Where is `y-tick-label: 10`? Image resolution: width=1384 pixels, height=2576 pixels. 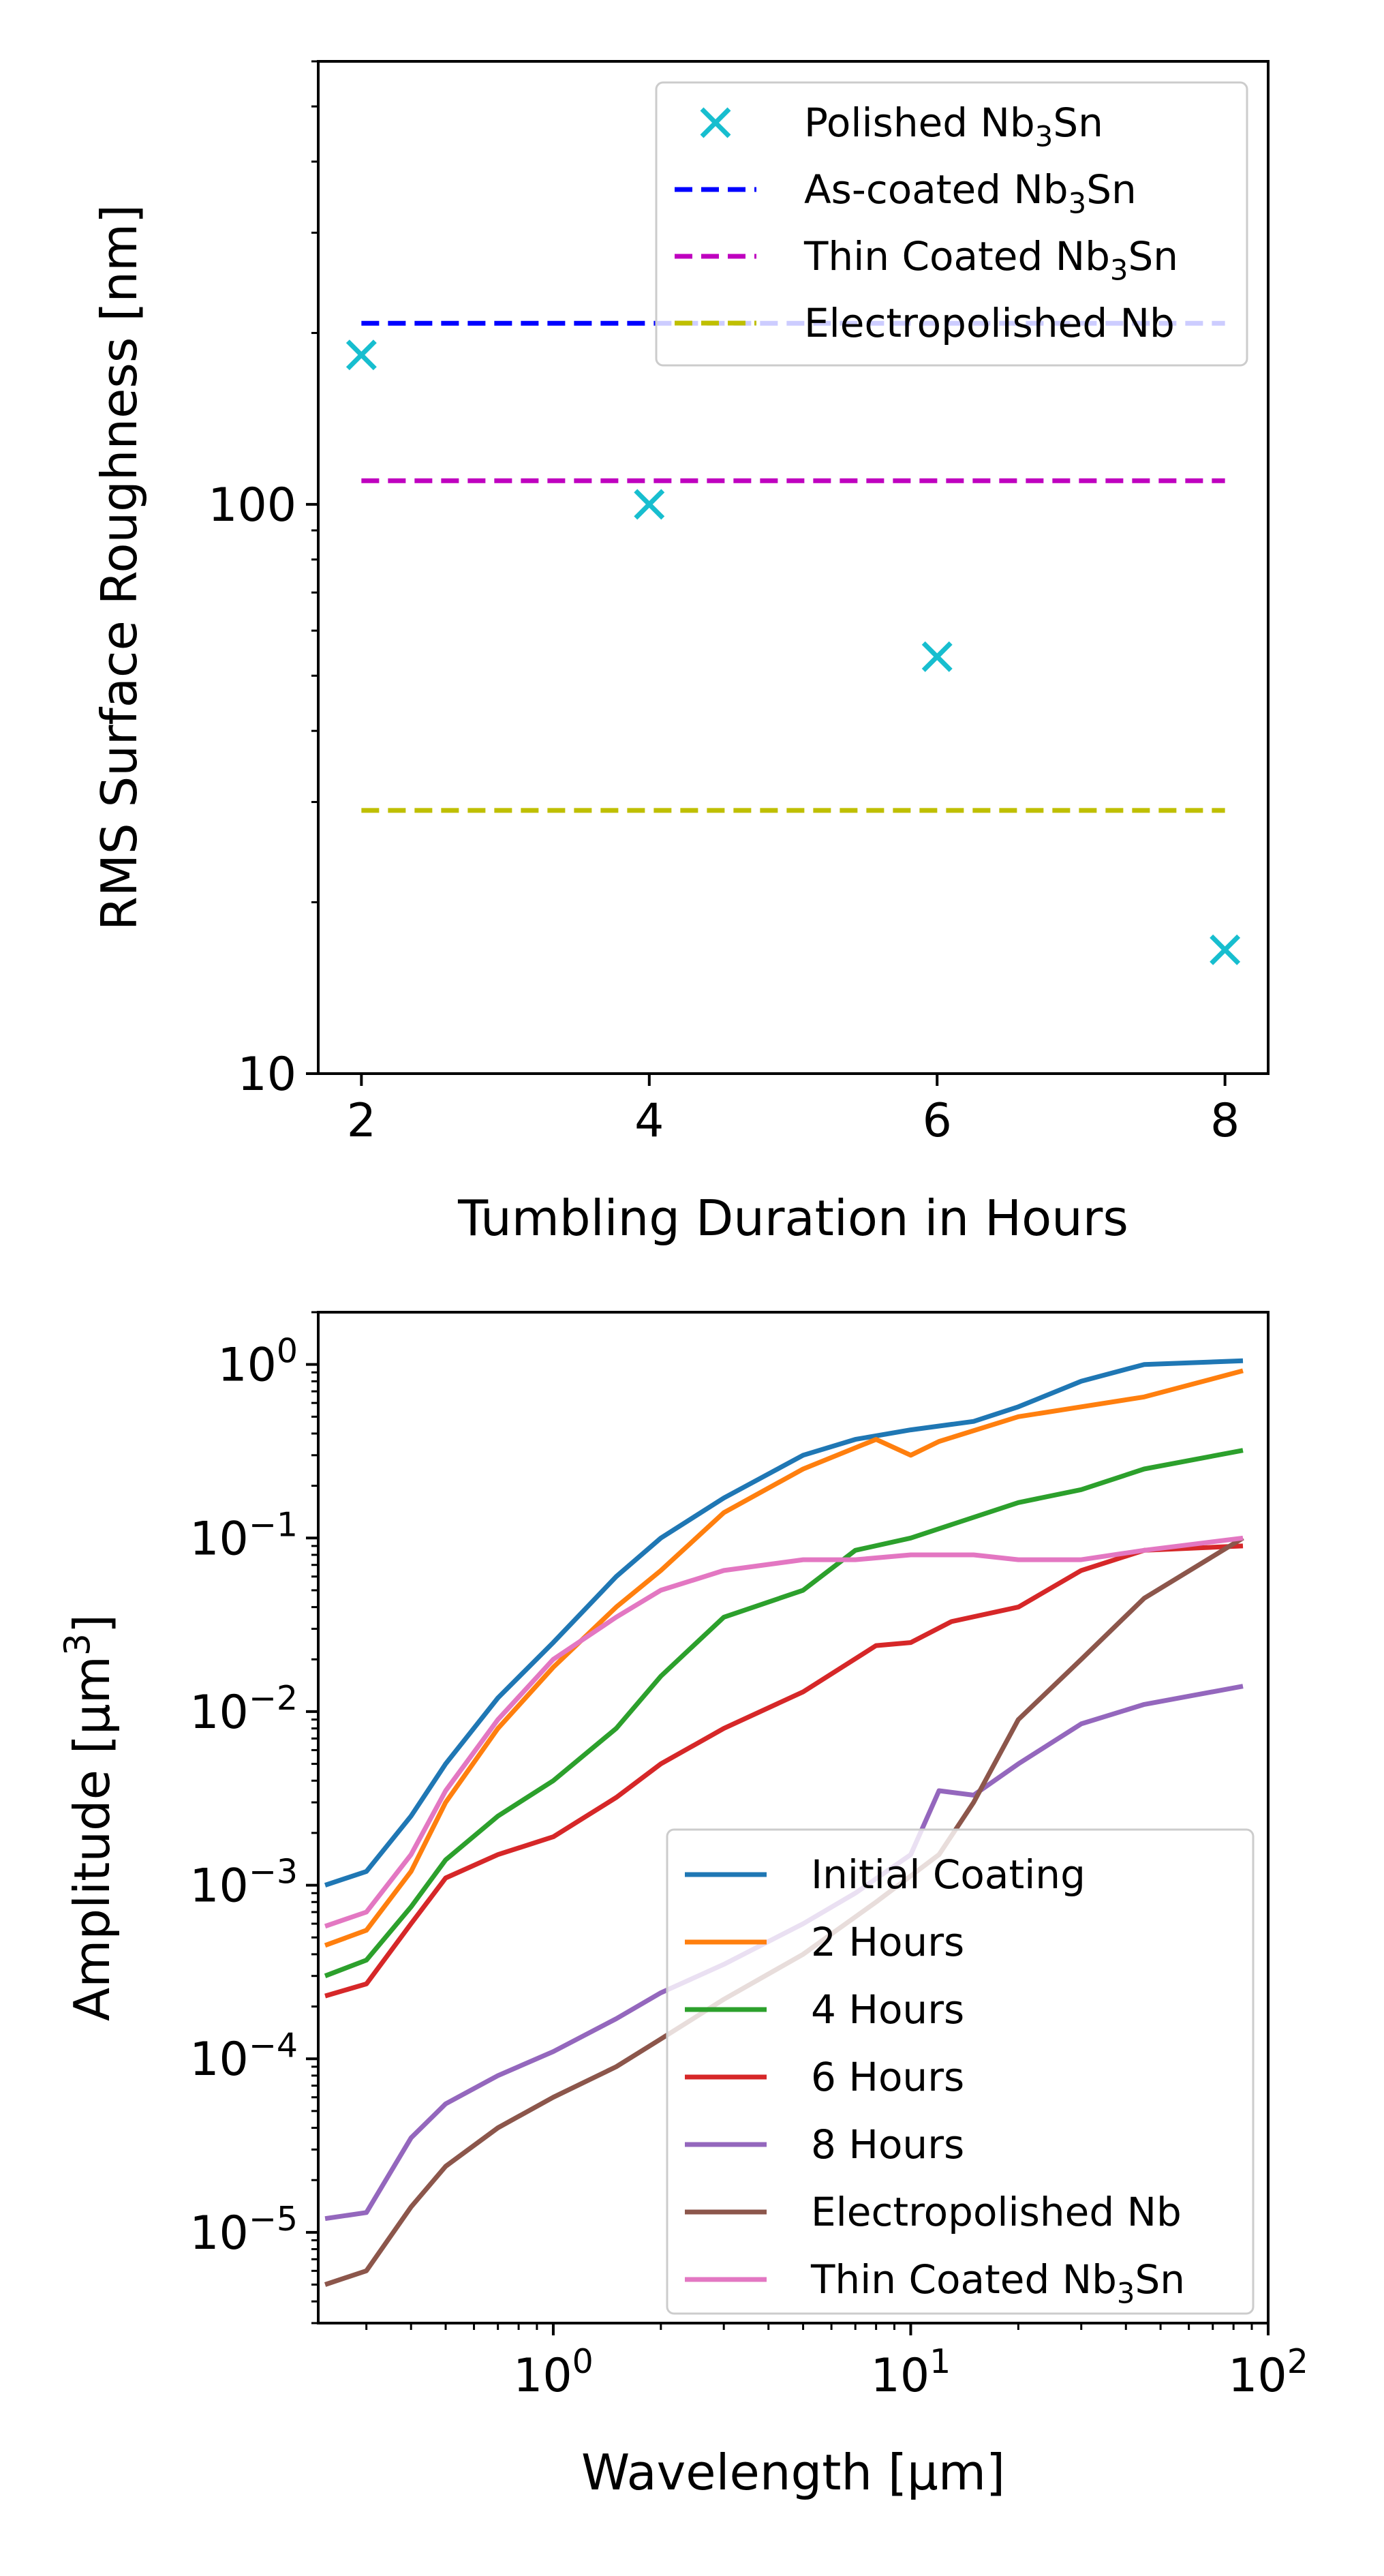
y-tick-label: 10 is located at coordinates (266, 1075).